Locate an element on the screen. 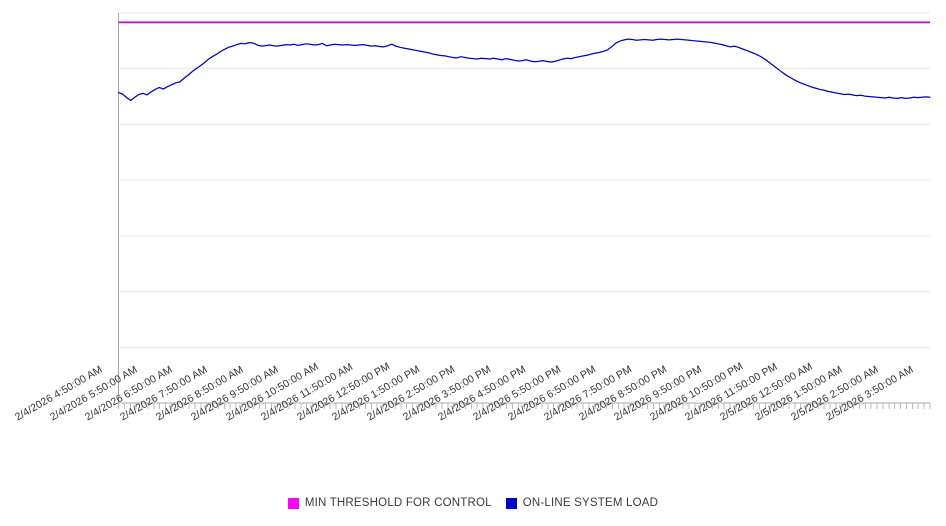 The image size is (946, 526). legend-label: ON-LINE SYSTEM LOAD is located at coordinates (590, 503).